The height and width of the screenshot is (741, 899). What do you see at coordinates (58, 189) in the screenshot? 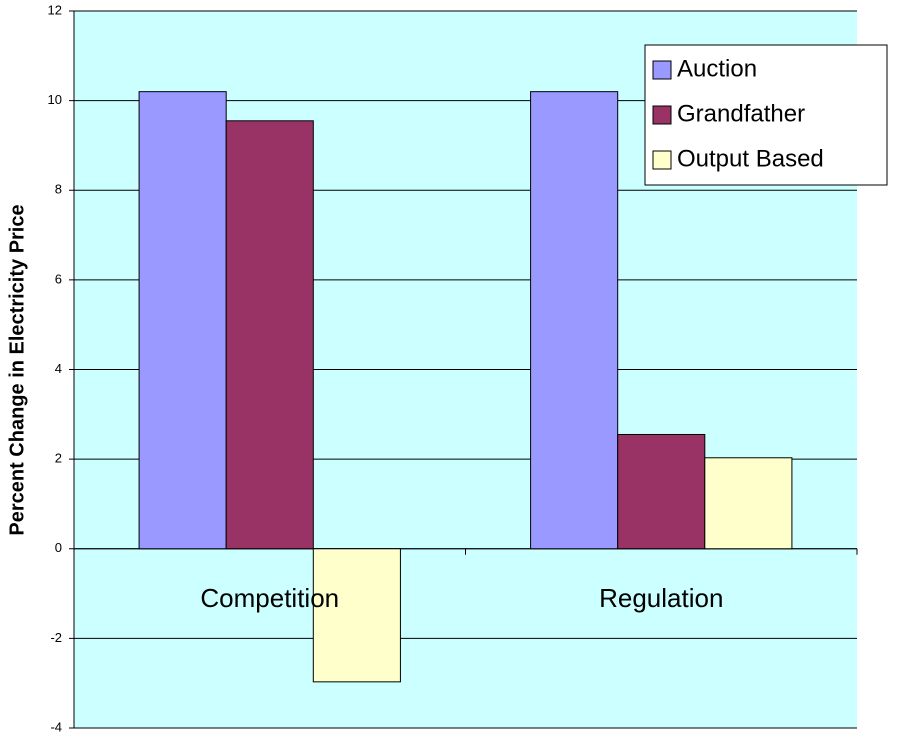
I see `y-tick-label: 8` at bounding box center [58, 189].